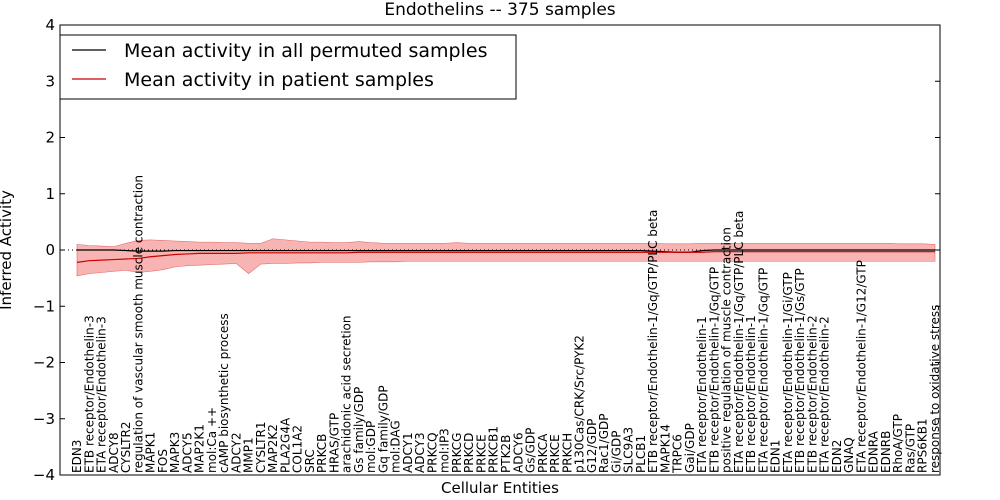 The width and height of the screenshot is (1000, 500). What do you see at coordinates (224, 393) in the screenshot?
I see `category-label: cAMP biosynthetic process` at bounding box center [224, 393].